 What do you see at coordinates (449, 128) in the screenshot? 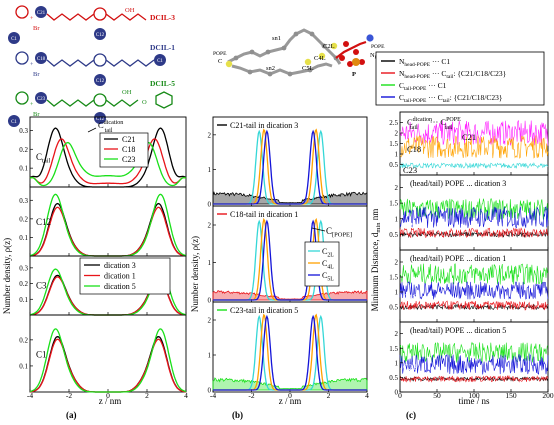
I see `row-title2-sub: tail` at bounding box center [449, 128].